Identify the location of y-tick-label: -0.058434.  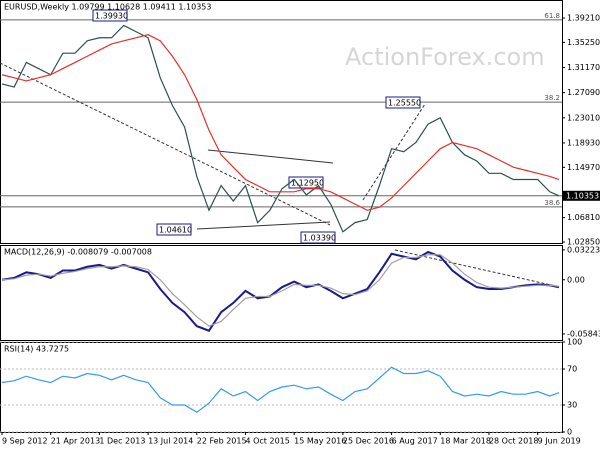
(583, 333).